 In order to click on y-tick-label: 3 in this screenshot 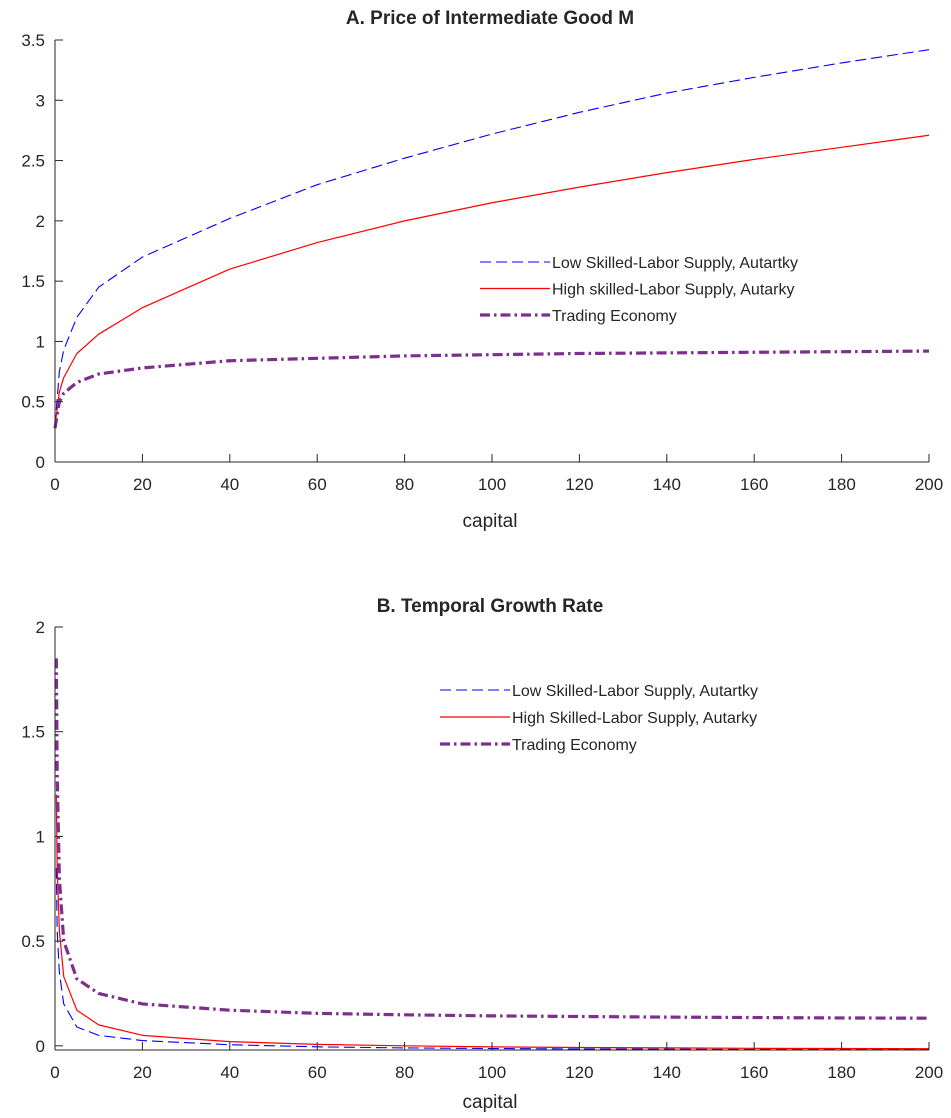, I will do `click(40, 100)`.